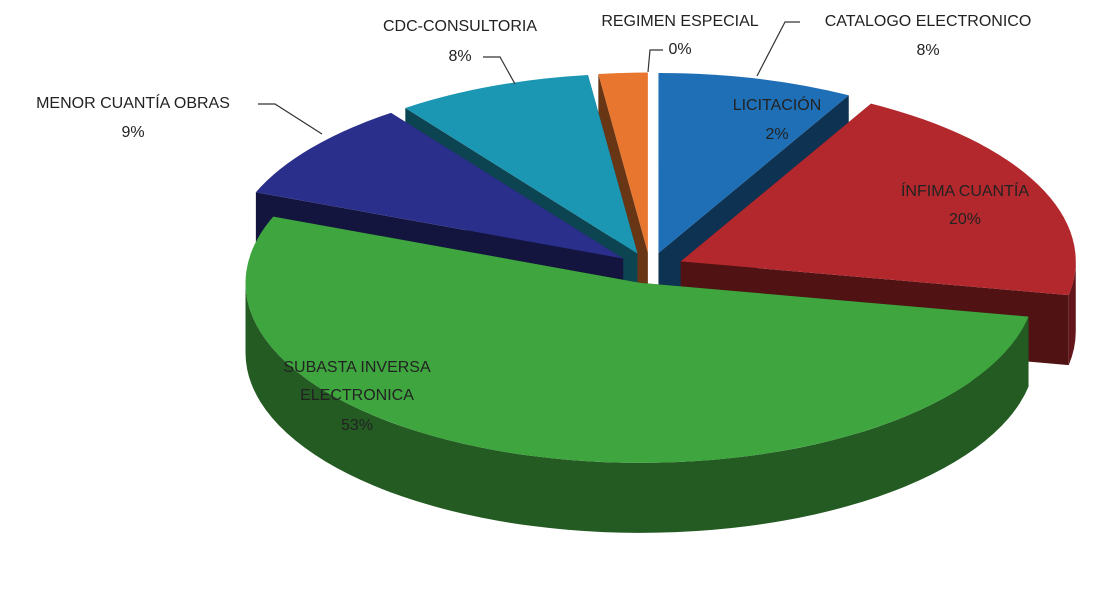 The height and width of the screenshot is (597, 1104). Describe the element at coordinates (777, 104) in the screenshot. I see `slice-label: LICITACIÓN` at that location.